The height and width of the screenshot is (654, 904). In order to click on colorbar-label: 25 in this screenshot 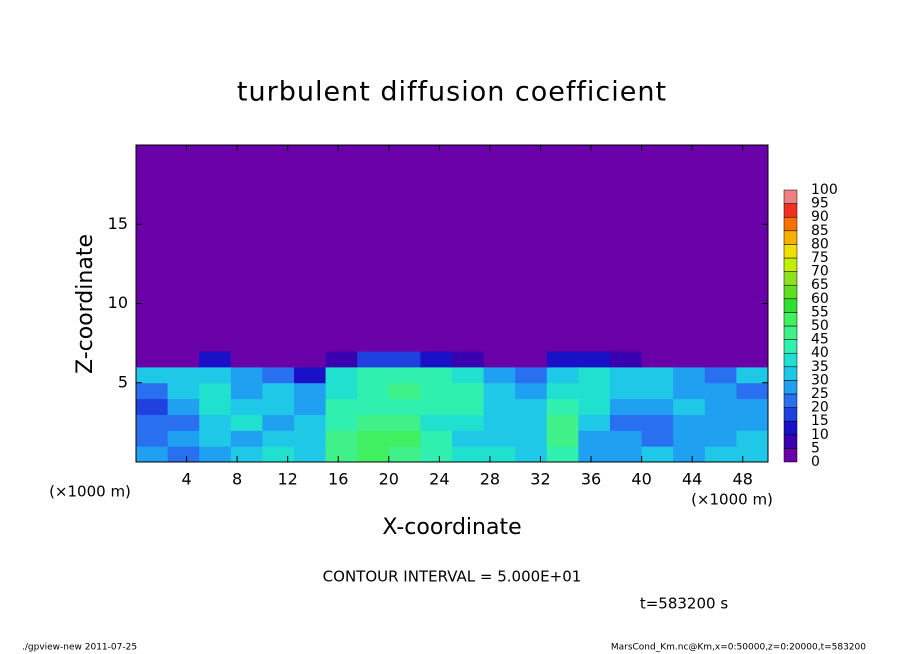, I will do `click(820, 394)`.